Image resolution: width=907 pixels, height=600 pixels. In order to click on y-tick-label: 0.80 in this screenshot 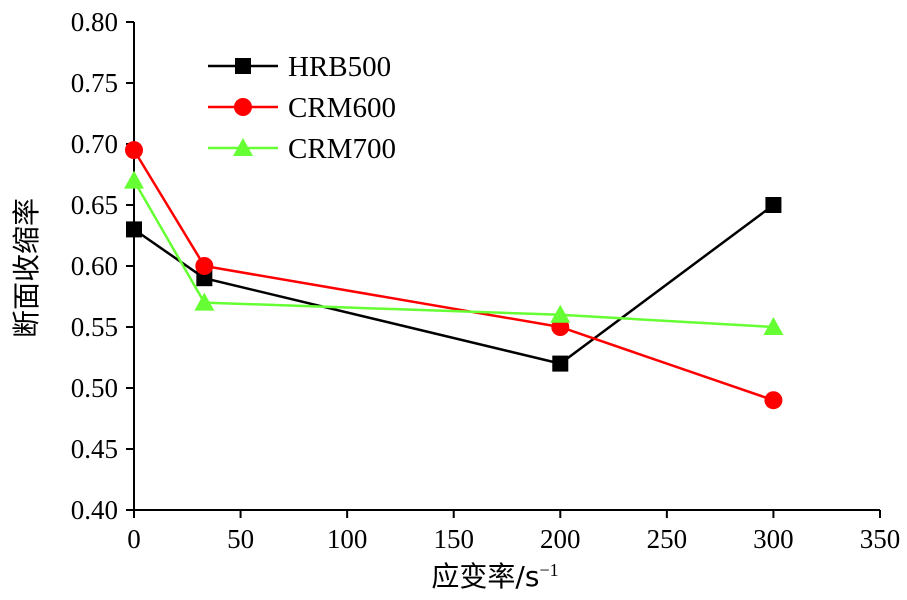, I will do `click(94, 22)`.